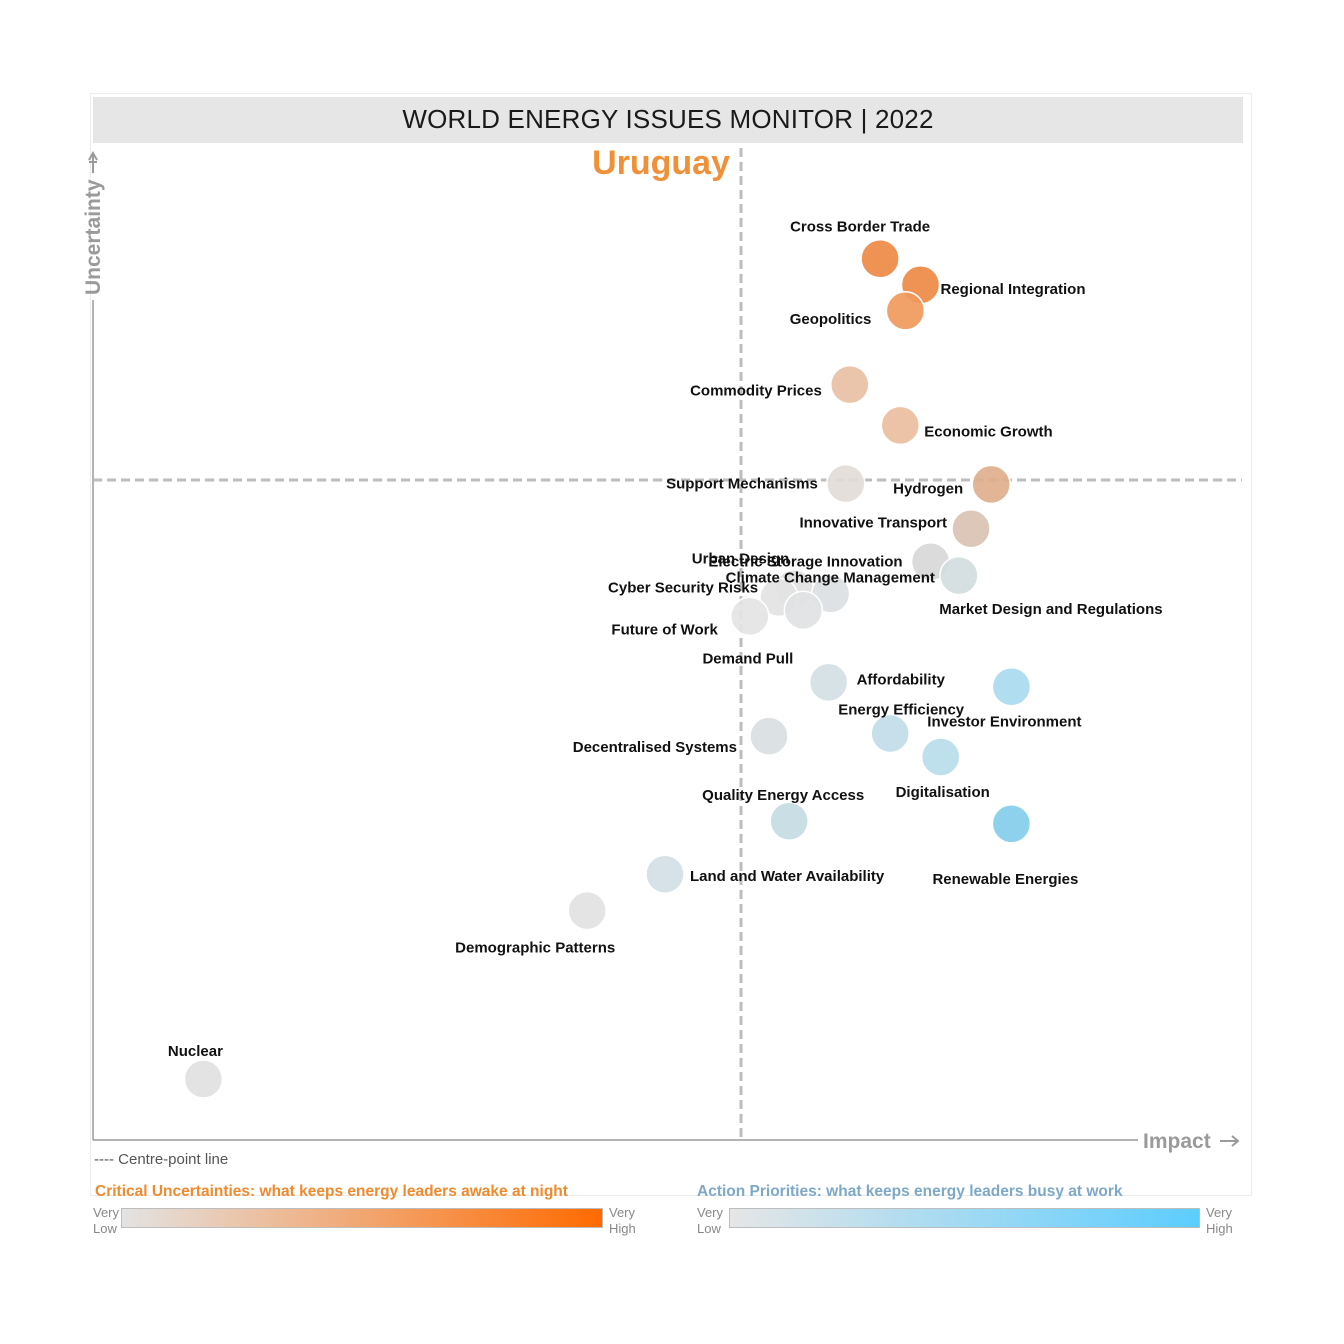 The image size is (1344, 1344). What do you see at coordinates (741, 559) in the screenshot?
I see `label-urban-design: Urban Design` at bounding box center [741, 559].